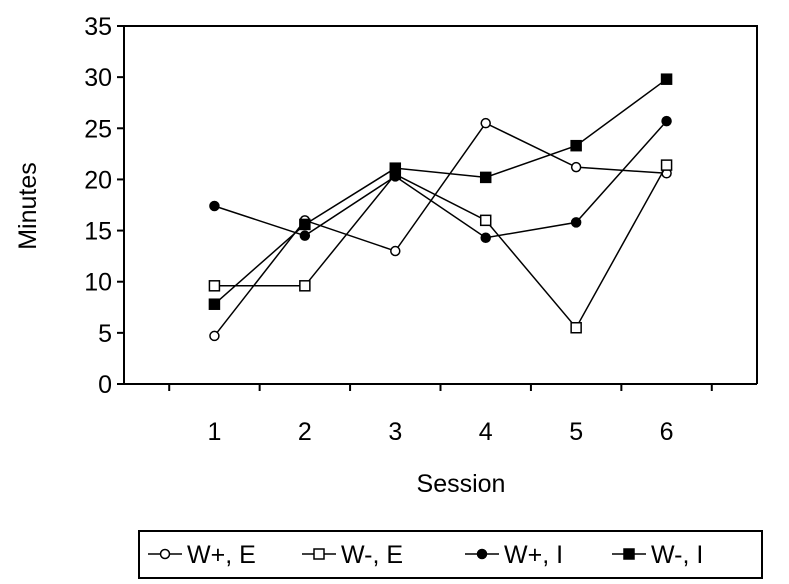 Image resolution: width=789 pixels, height=584 pixels. What do you see at coordinates (105, 385) in the screenshot?
I see `y-tick-label: 0` at bounding box center [105, 385].